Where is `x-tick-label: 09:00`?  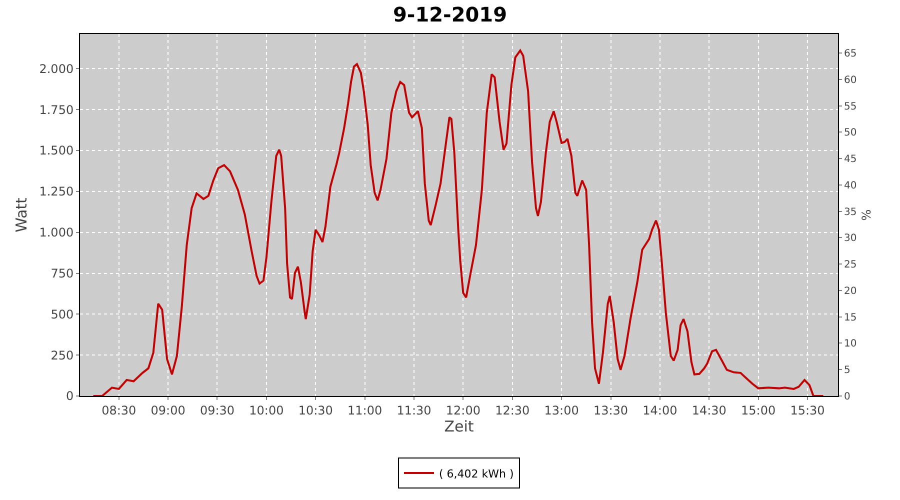 x-tick-label: 09:00 is located at coordinates (168, 410).